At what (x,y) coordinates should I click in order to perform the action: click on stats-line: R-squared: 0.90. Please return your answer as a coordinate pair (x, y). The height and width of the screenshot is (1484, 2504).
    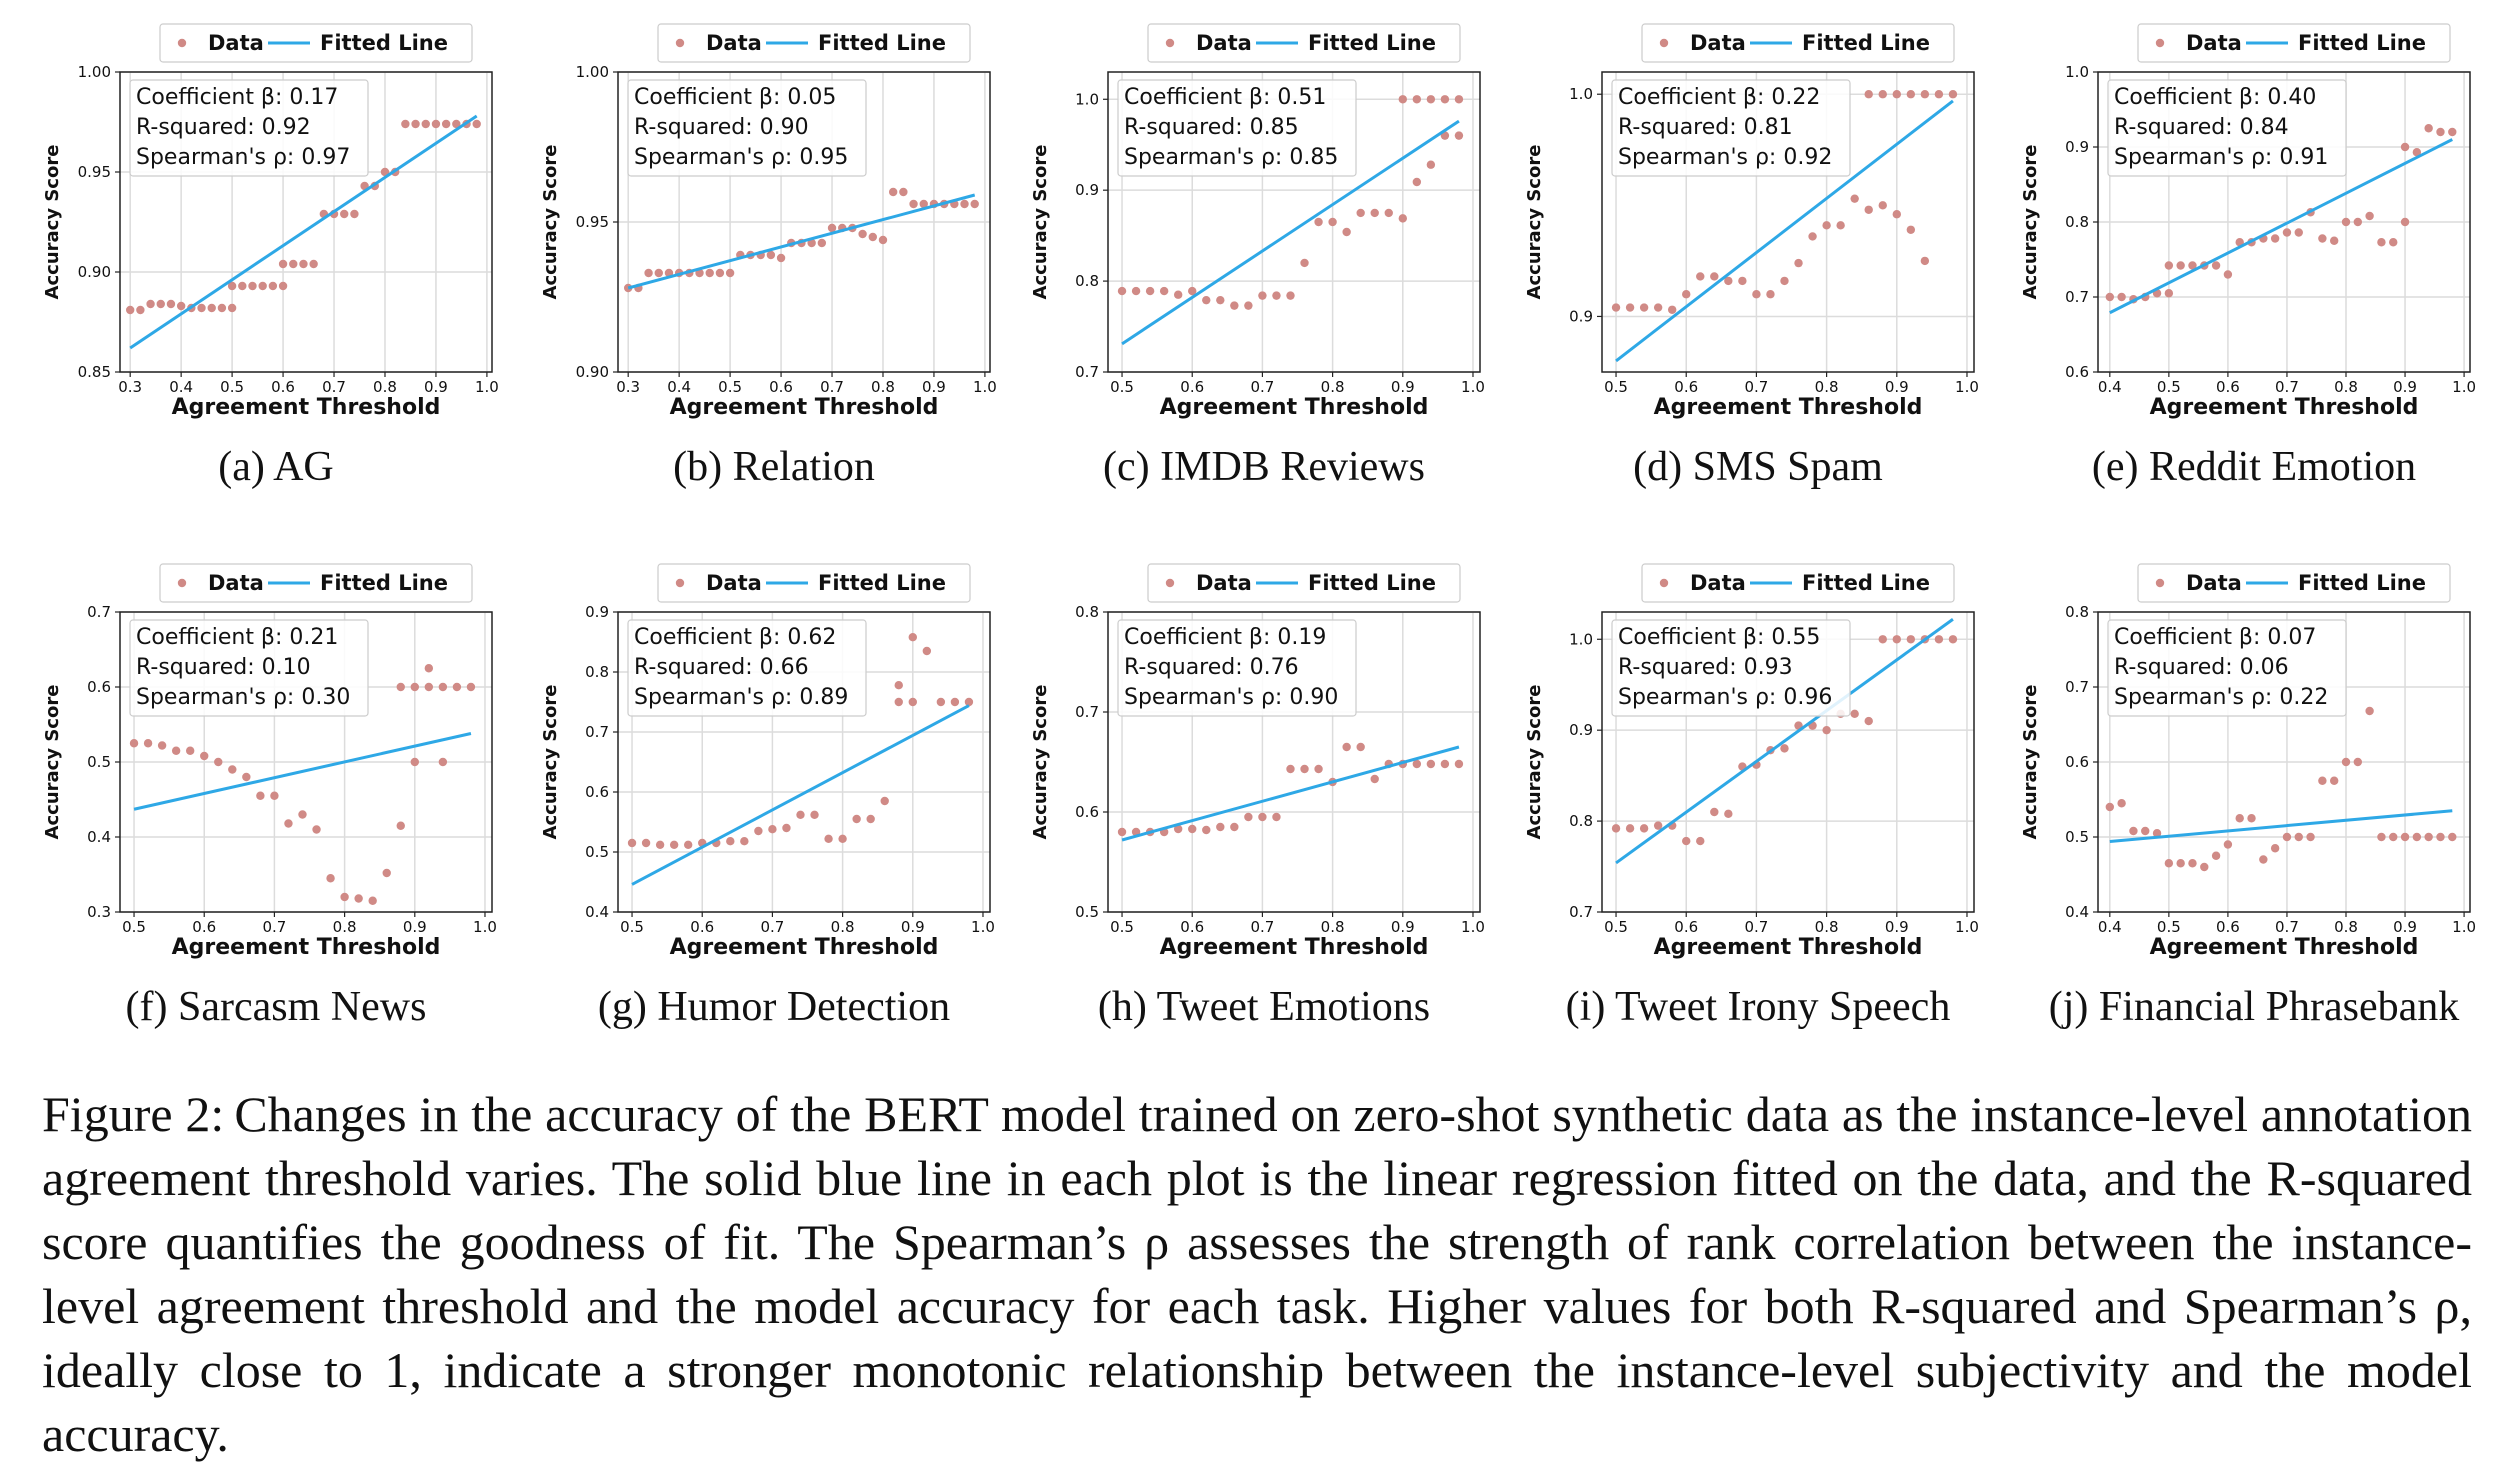
    Looking at the image, I should click on (721, 127).